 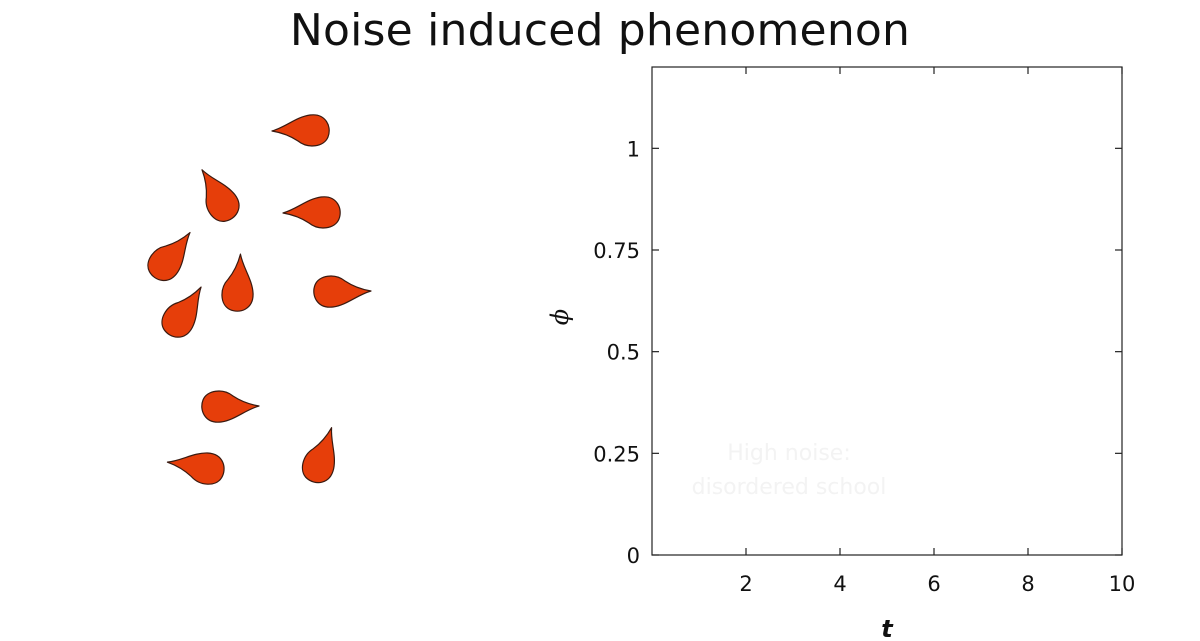 I want to click on y-axis-label: ϕ, so click(x=560, y=317).